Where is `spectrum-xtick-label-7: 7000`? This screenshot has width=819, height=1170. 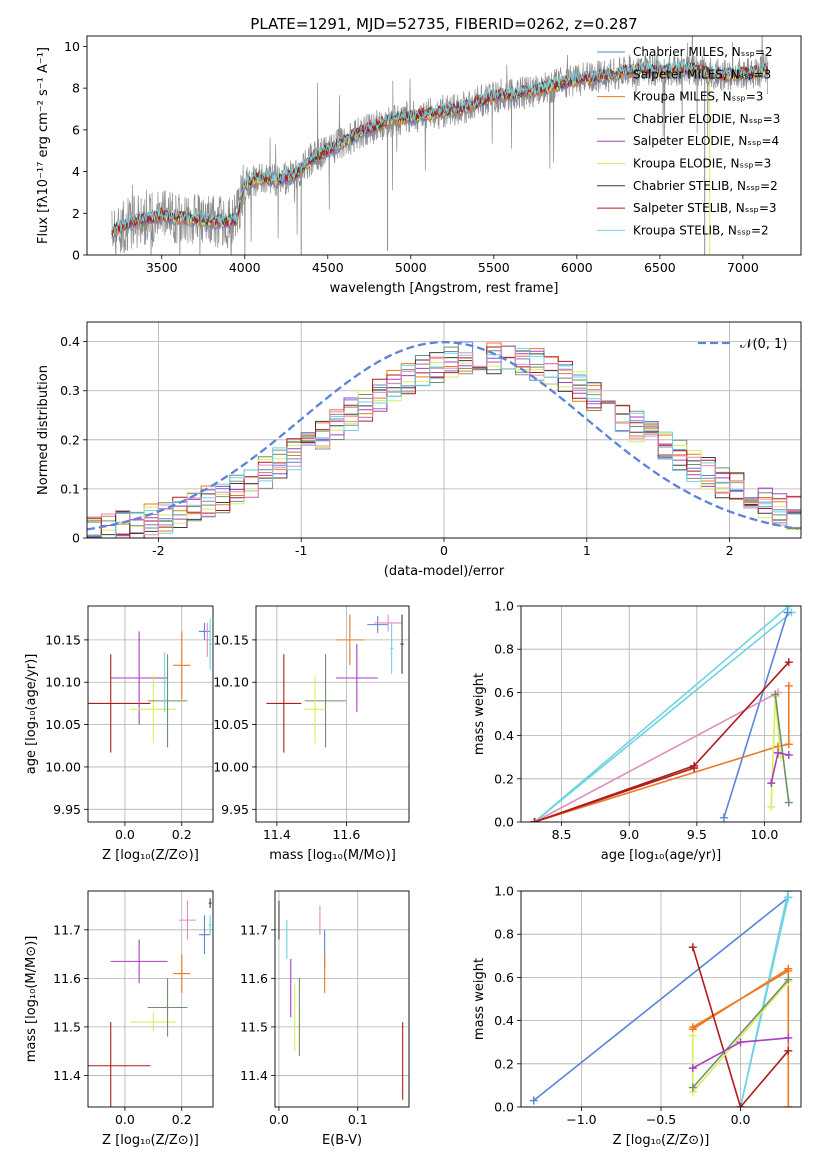 spectrum-xtick-label-7: 7000 is located at coordinates (743, 267).